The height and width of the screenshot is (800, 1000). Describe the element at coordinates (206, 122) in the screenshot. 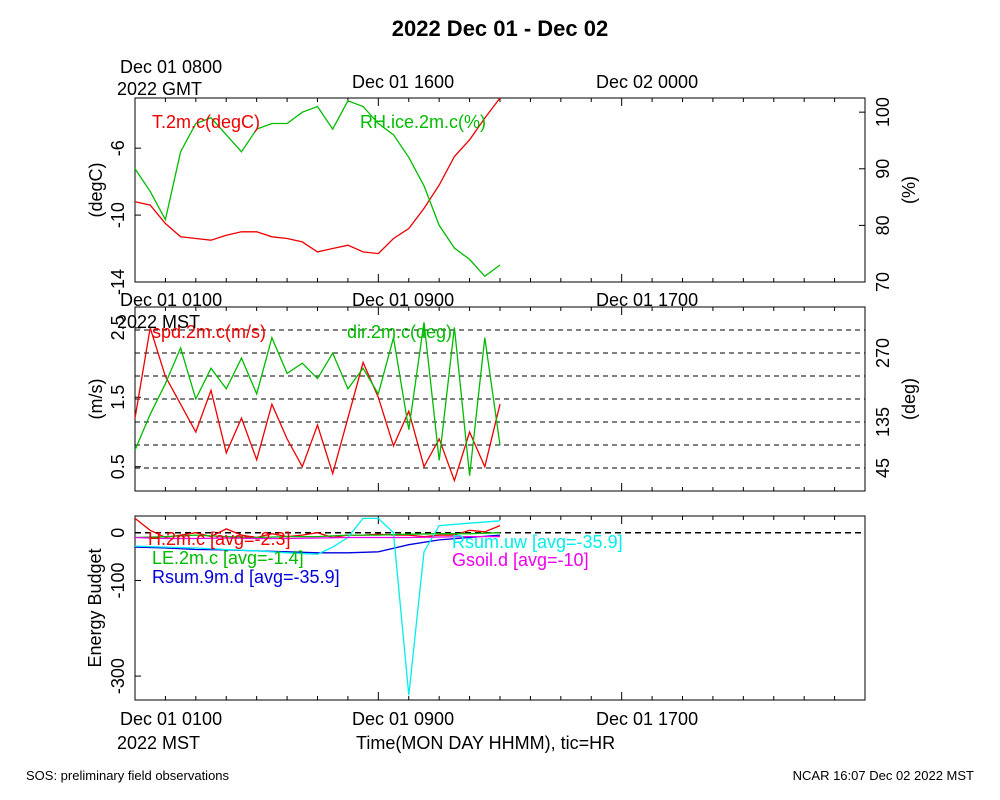

I see `legend-label: T.2m.c(degC)` at that location.